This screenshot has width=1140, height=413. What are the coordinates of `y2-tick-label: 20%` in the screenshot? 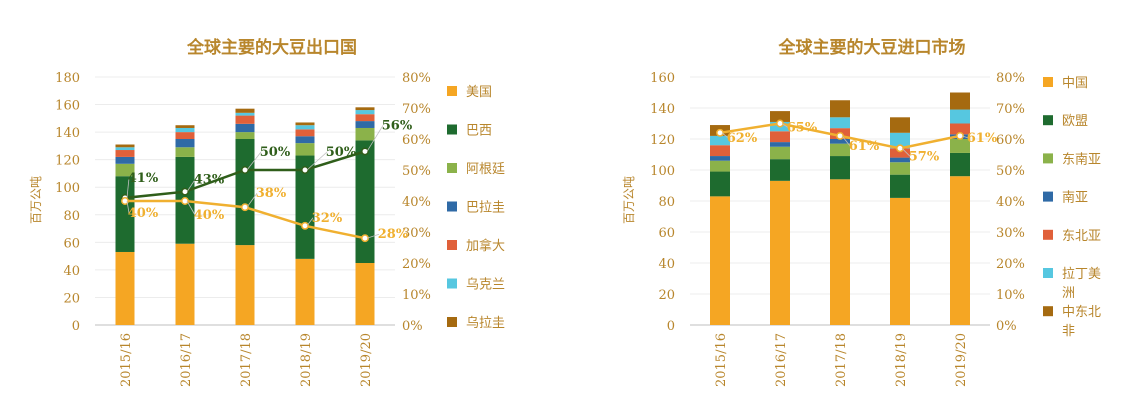 It's located at (416, 264).